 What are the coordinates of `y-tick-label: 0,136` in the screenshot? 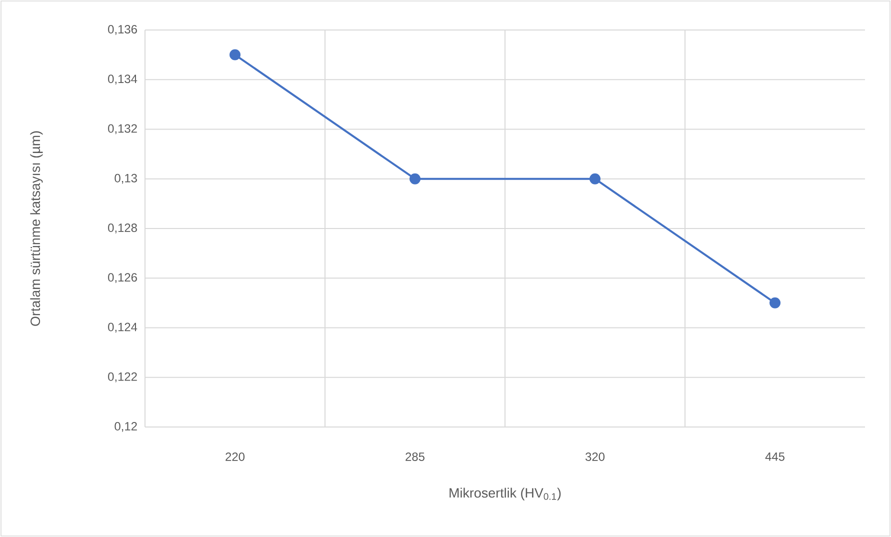 It's located at (122, 30).